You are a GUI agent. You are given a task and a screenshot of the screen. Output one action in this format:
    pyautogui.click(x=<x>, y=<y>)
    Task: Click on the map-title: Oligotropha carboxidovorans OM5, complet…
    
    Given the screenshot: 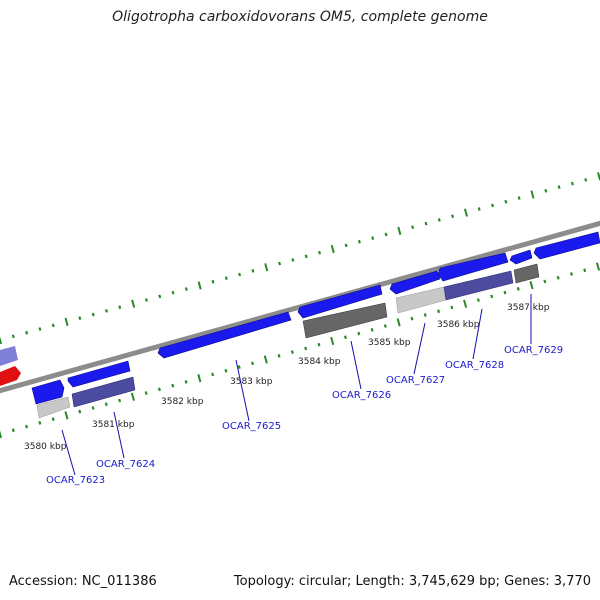 What is the action you would take?
    pyautogui.click(x=300, y=17)
    